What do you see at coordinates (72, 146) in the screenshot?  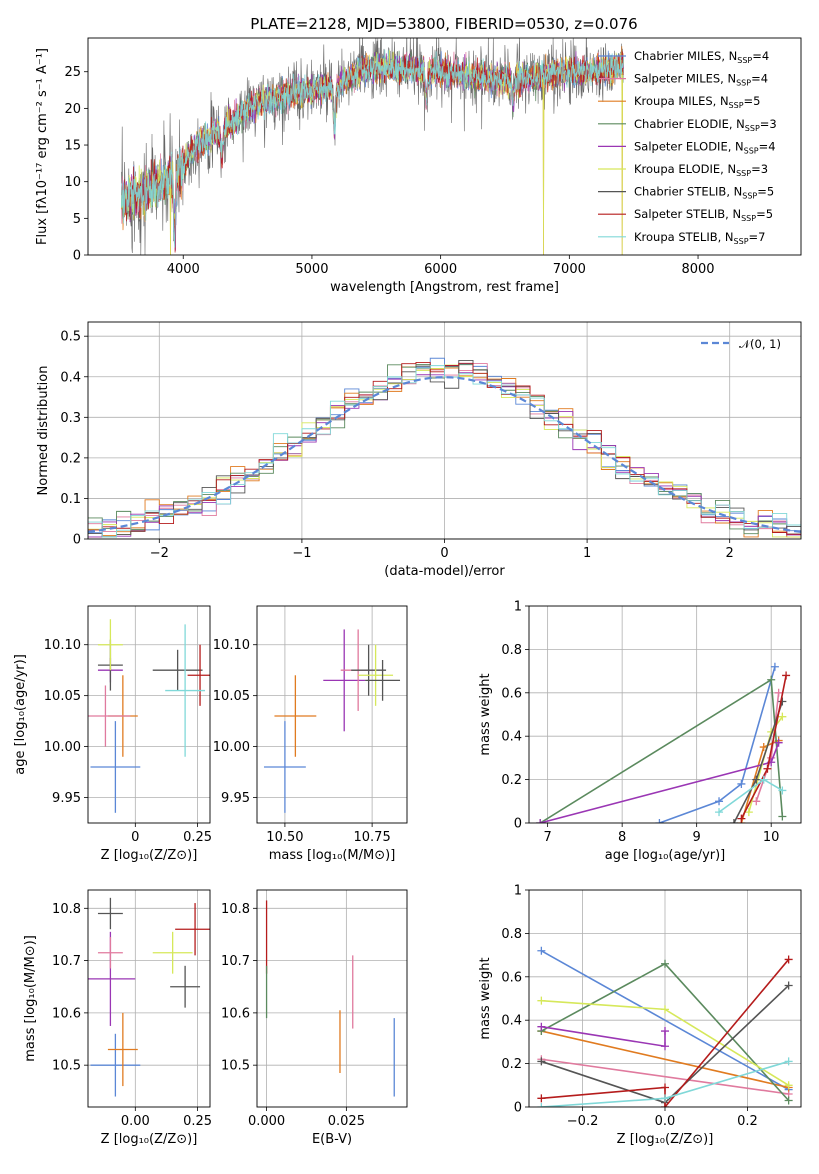 I see `y-tick-label: 15` at bounding box center [72, 146].